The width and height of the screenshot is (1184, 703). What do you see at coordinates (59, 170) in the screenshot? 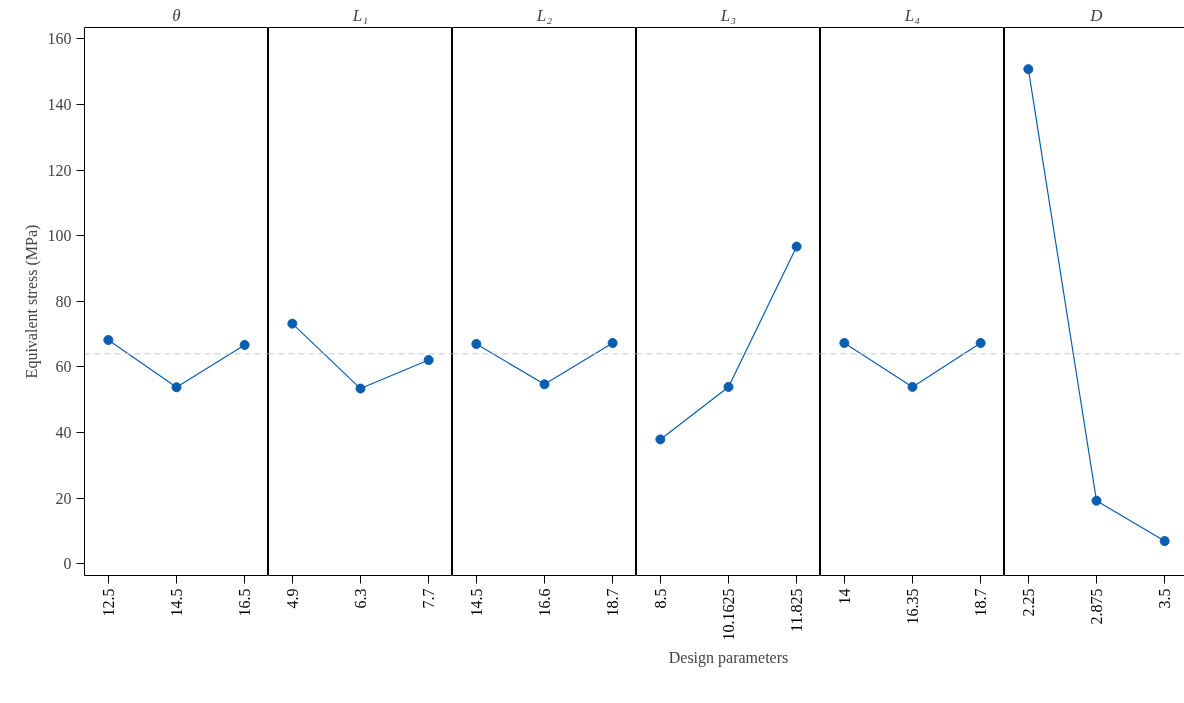
I see `y-tick-label: 120` at bounding box center [59, 170].